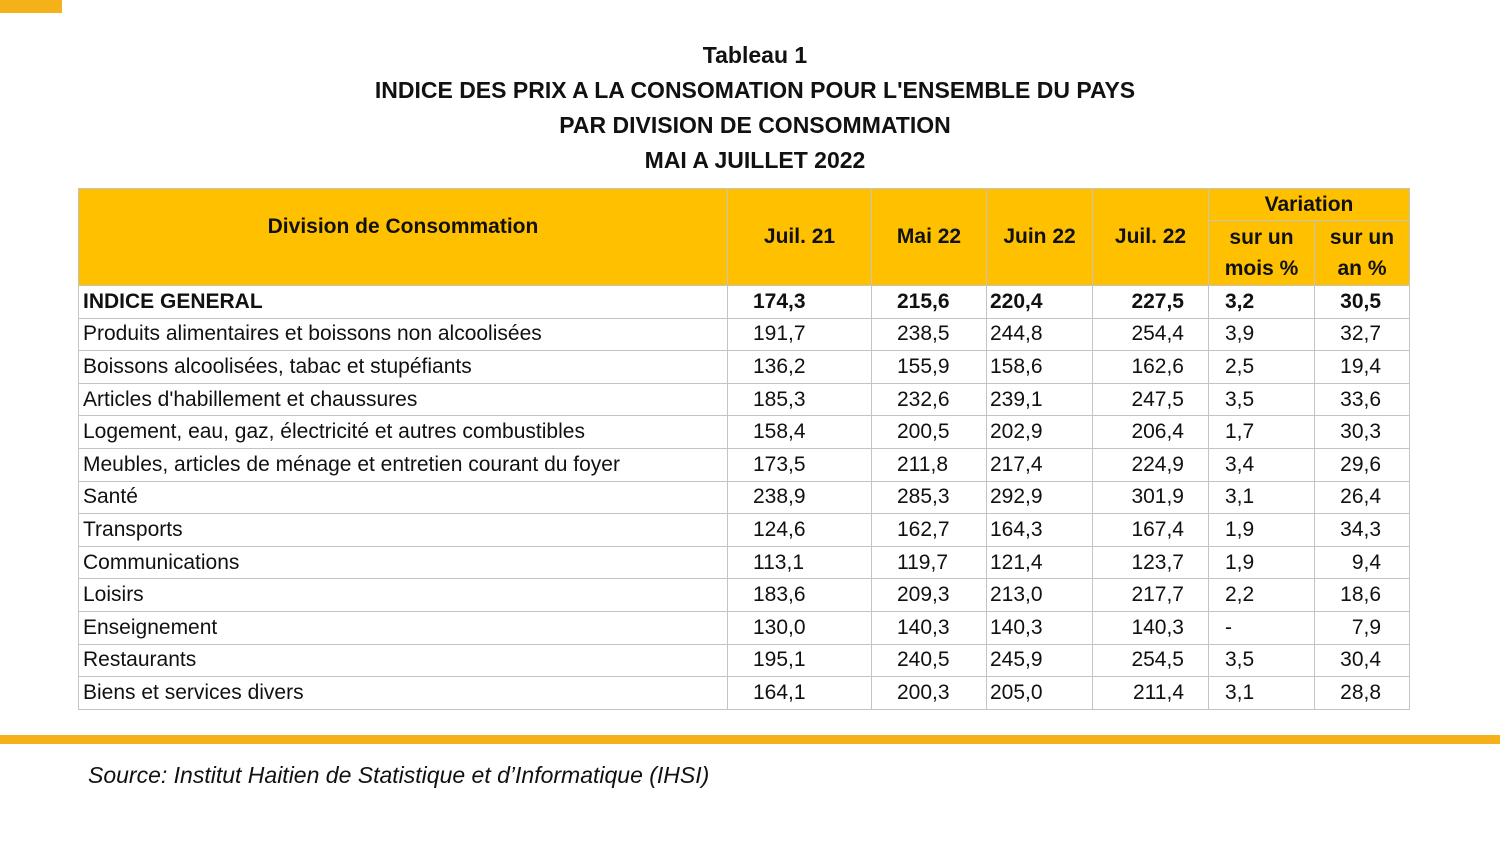  Describe the element at coordinates (755, 160) in the screenshot. I see `title-line: MAI A JUILLET 2022` at that location.